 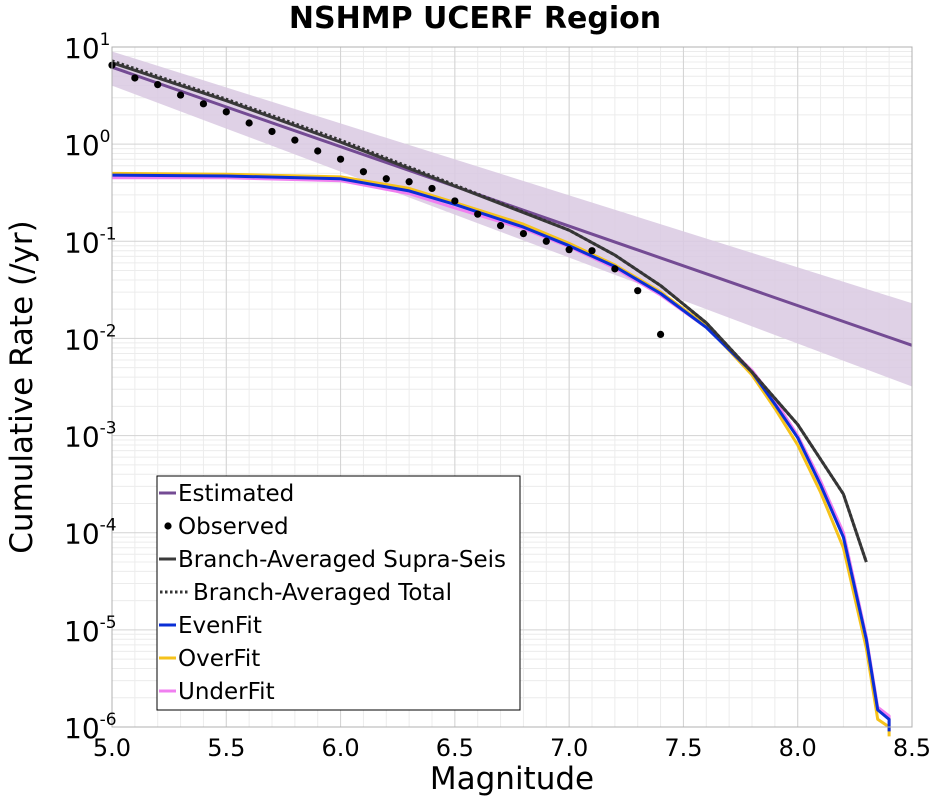 I want to click on x-tick-label: 6.0, so click(x=340, y=748).